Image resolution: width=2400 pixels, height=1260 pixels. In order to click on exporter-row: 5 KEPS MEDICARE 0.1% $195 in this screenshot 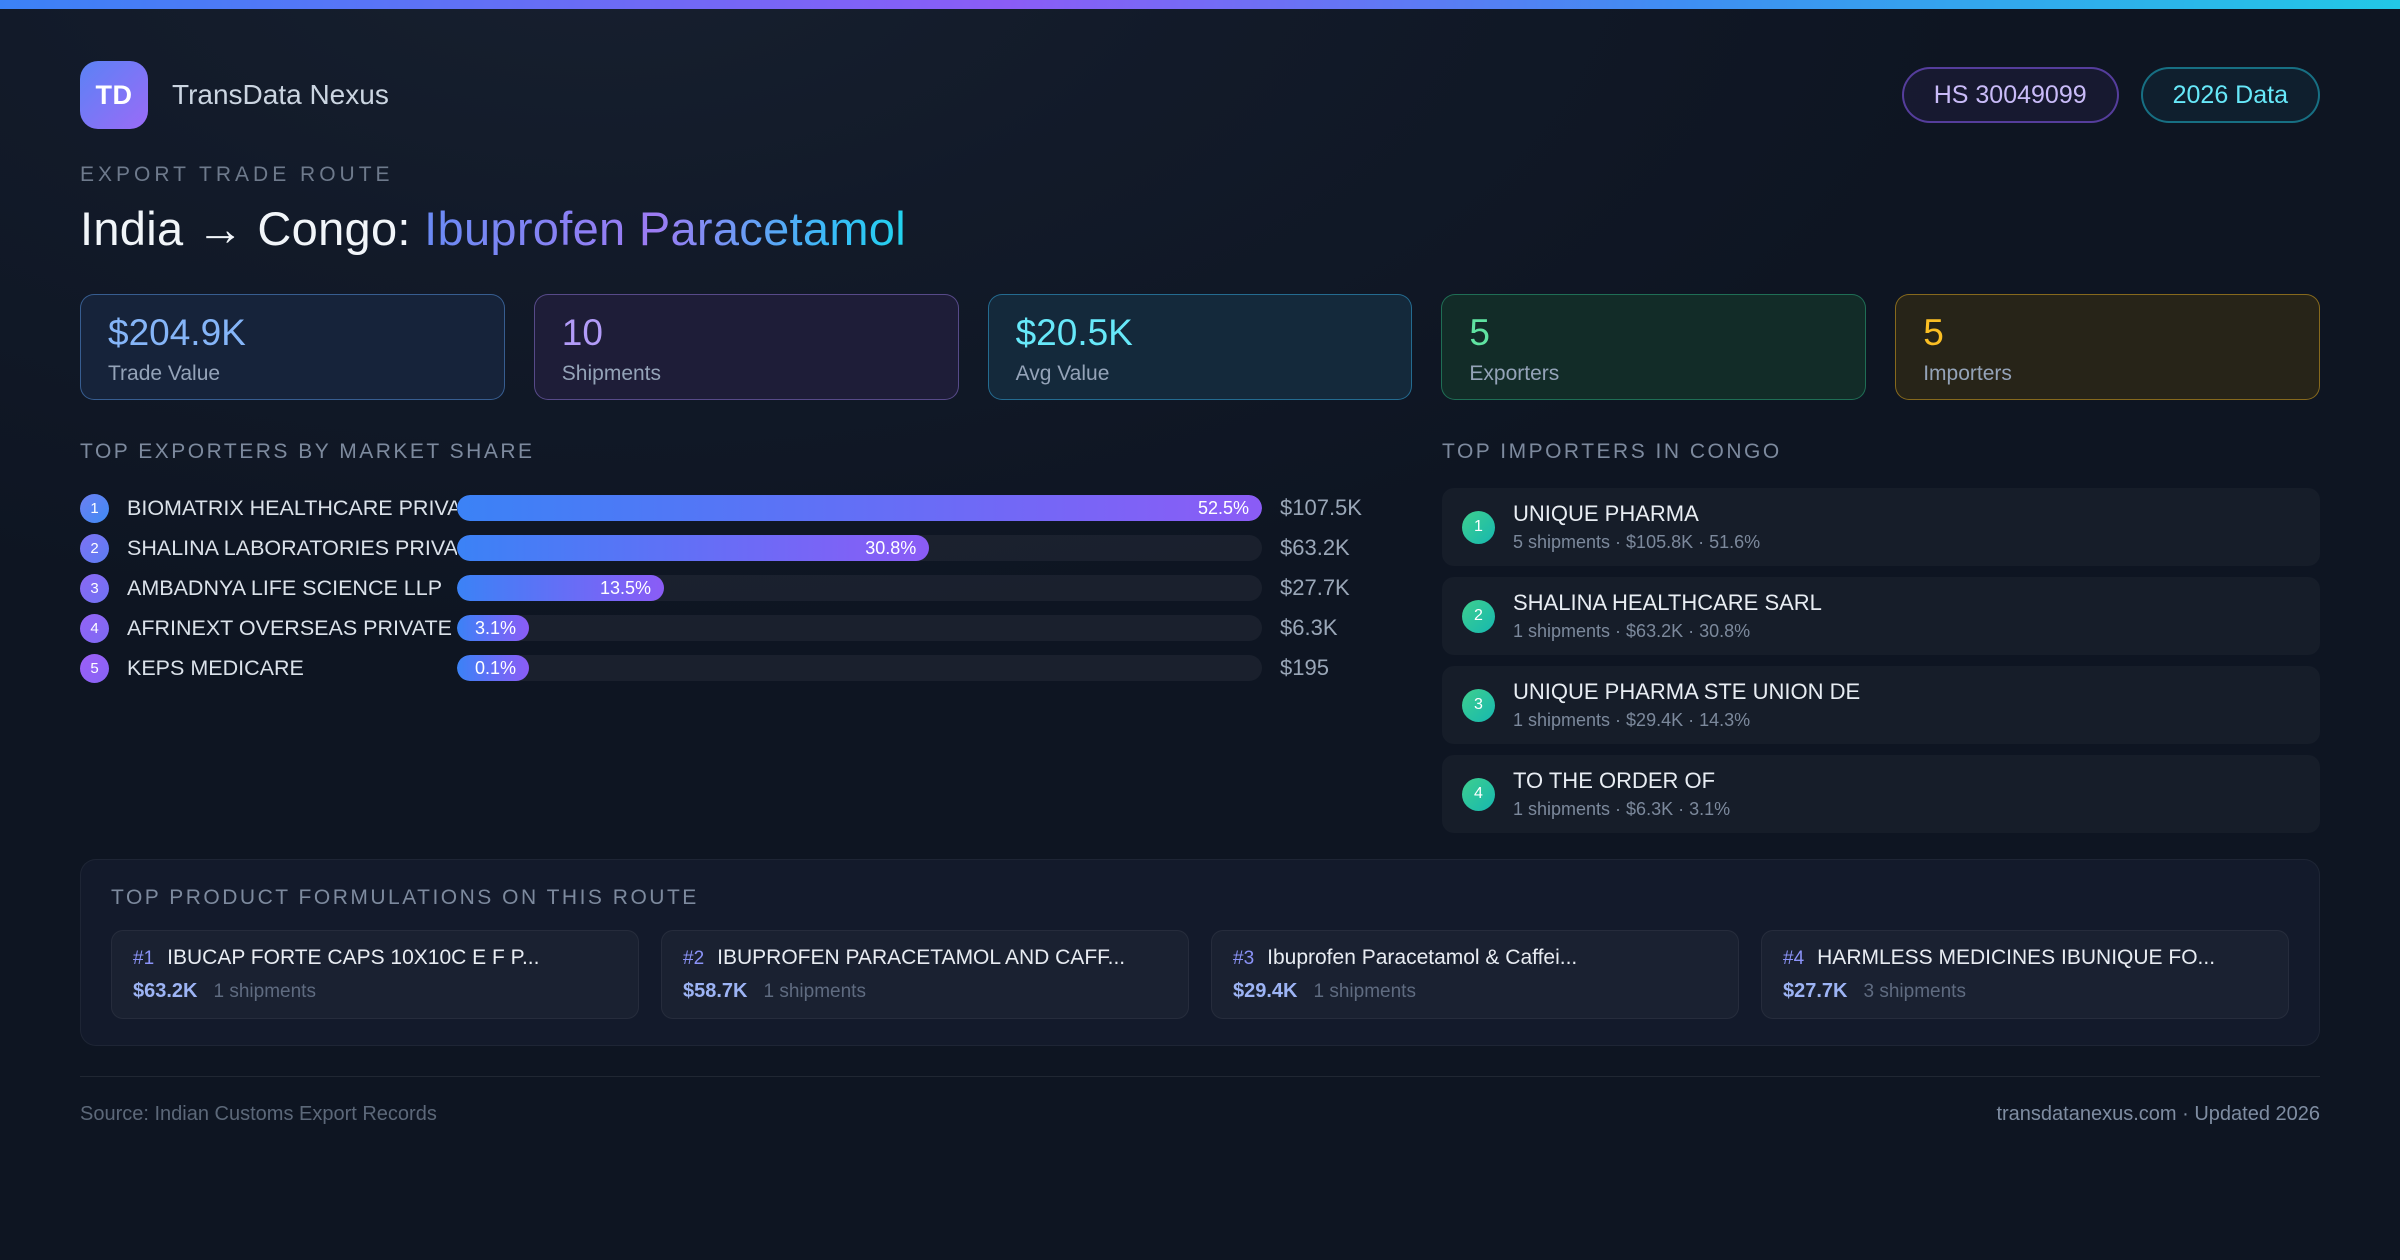, I will do `click(730, 668)`.